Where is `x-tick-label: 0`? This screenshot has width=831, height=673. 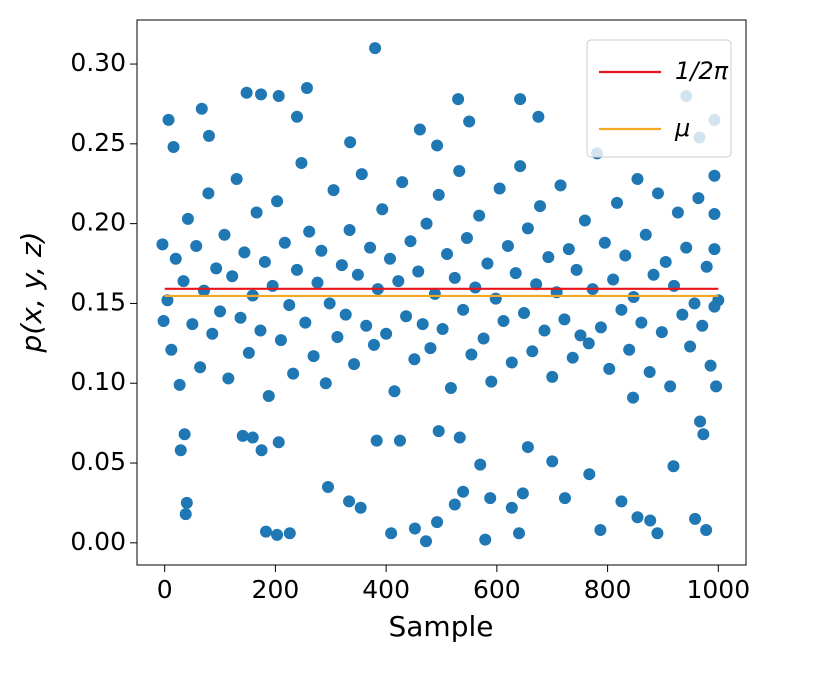 x-tick-label: 0 is located at coordinates (165, 589).